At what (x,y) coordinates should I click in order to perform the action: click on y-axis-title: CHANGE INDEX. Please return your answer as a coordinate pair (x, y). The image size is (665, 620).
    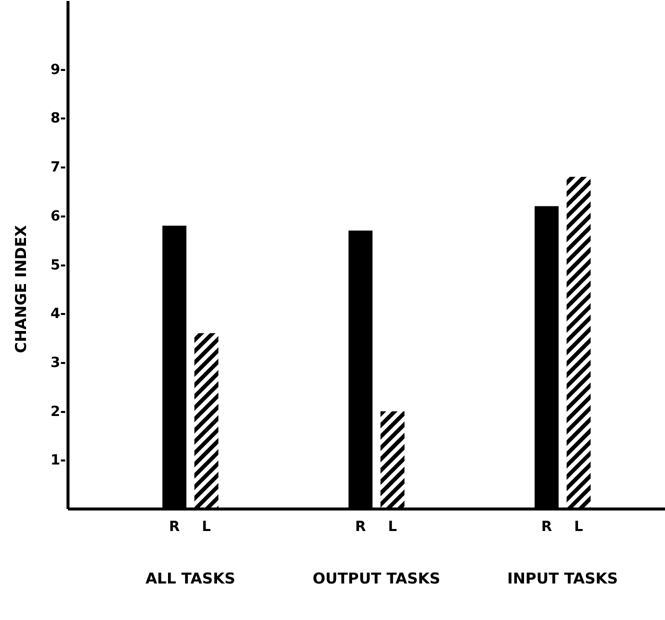
    Looking at the image, I should click on (21, 289).